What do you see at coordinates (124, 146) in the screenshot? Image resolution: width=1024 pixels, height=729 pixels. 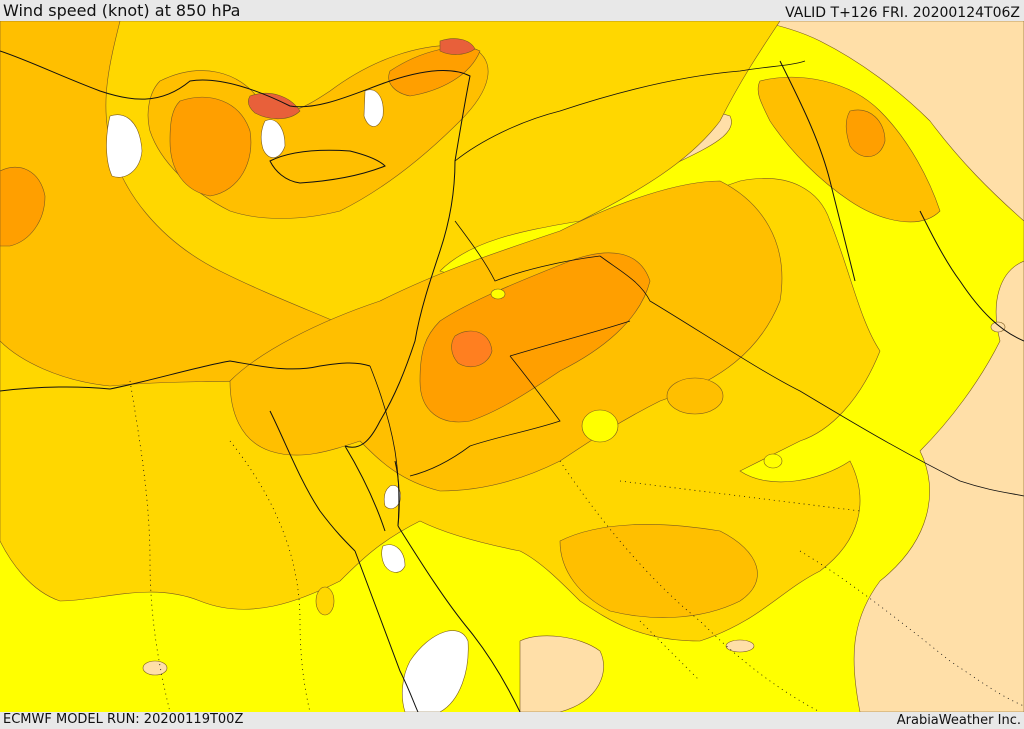 I see `calm-region-north` at bounding box center [124, 146].